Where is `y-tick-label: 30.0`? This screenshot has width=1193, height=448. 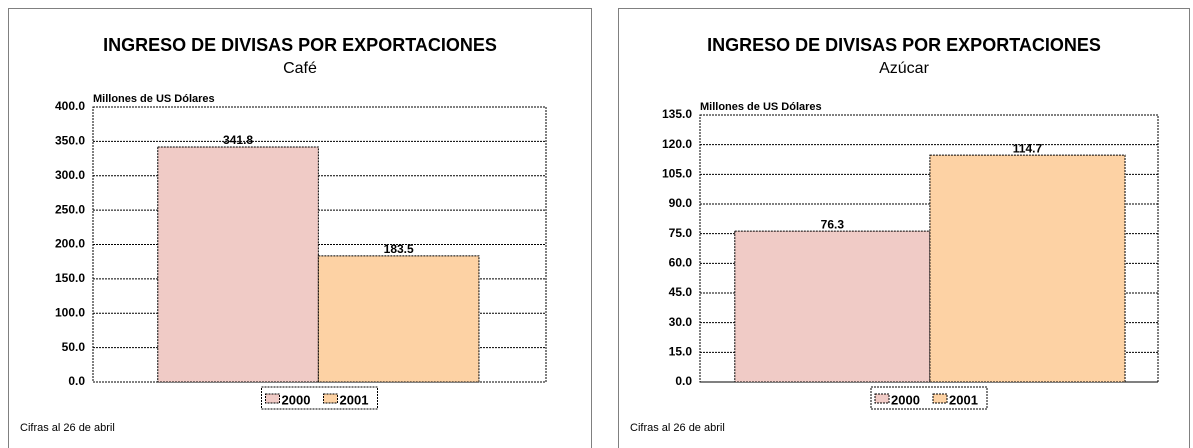
y-tick-label: 30.0 is located at coordinates (681, 322).